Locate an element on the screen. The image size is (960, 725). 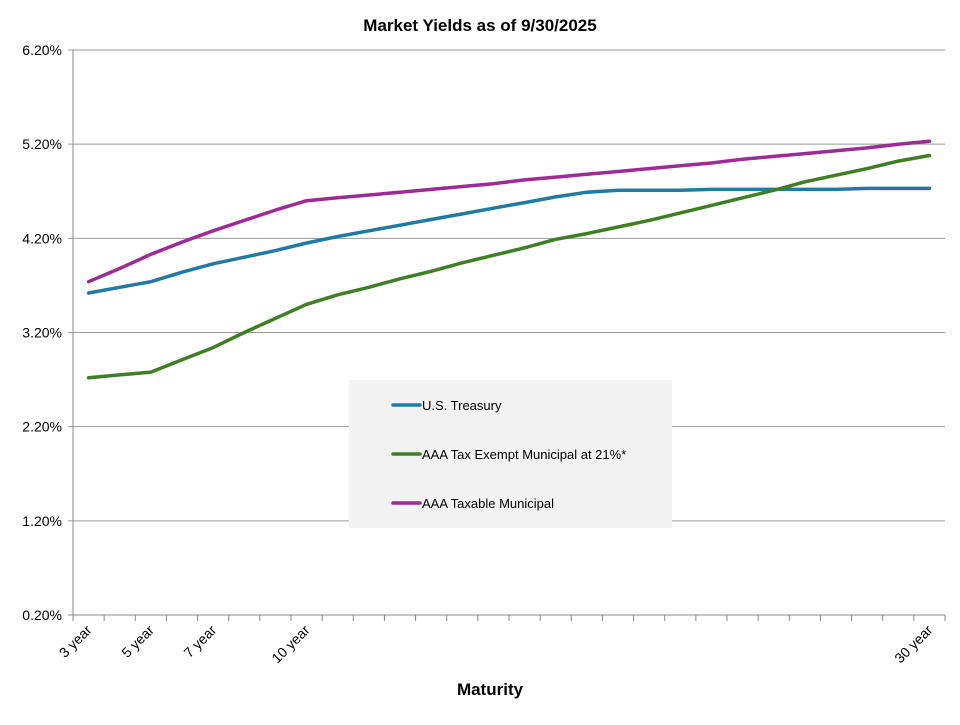
y-tick-label: 1.20% is located at coordinates (42, 521).